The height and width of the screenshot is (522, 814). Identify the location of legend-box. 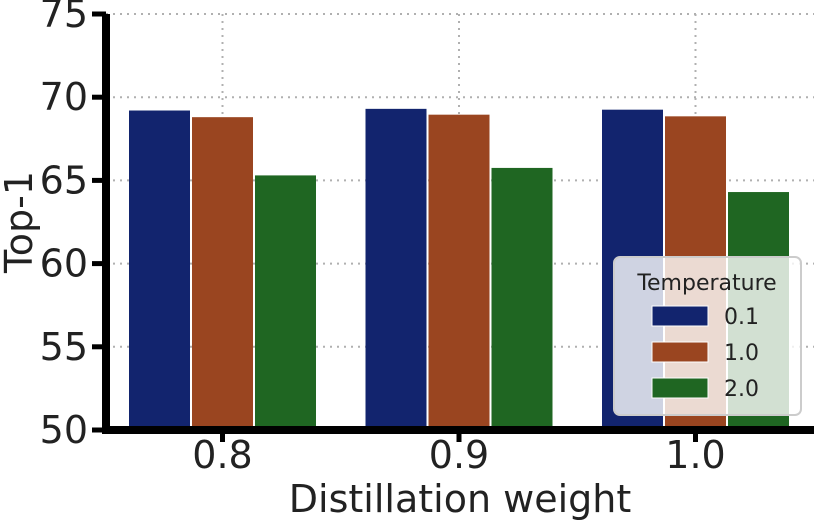
(707, 336).